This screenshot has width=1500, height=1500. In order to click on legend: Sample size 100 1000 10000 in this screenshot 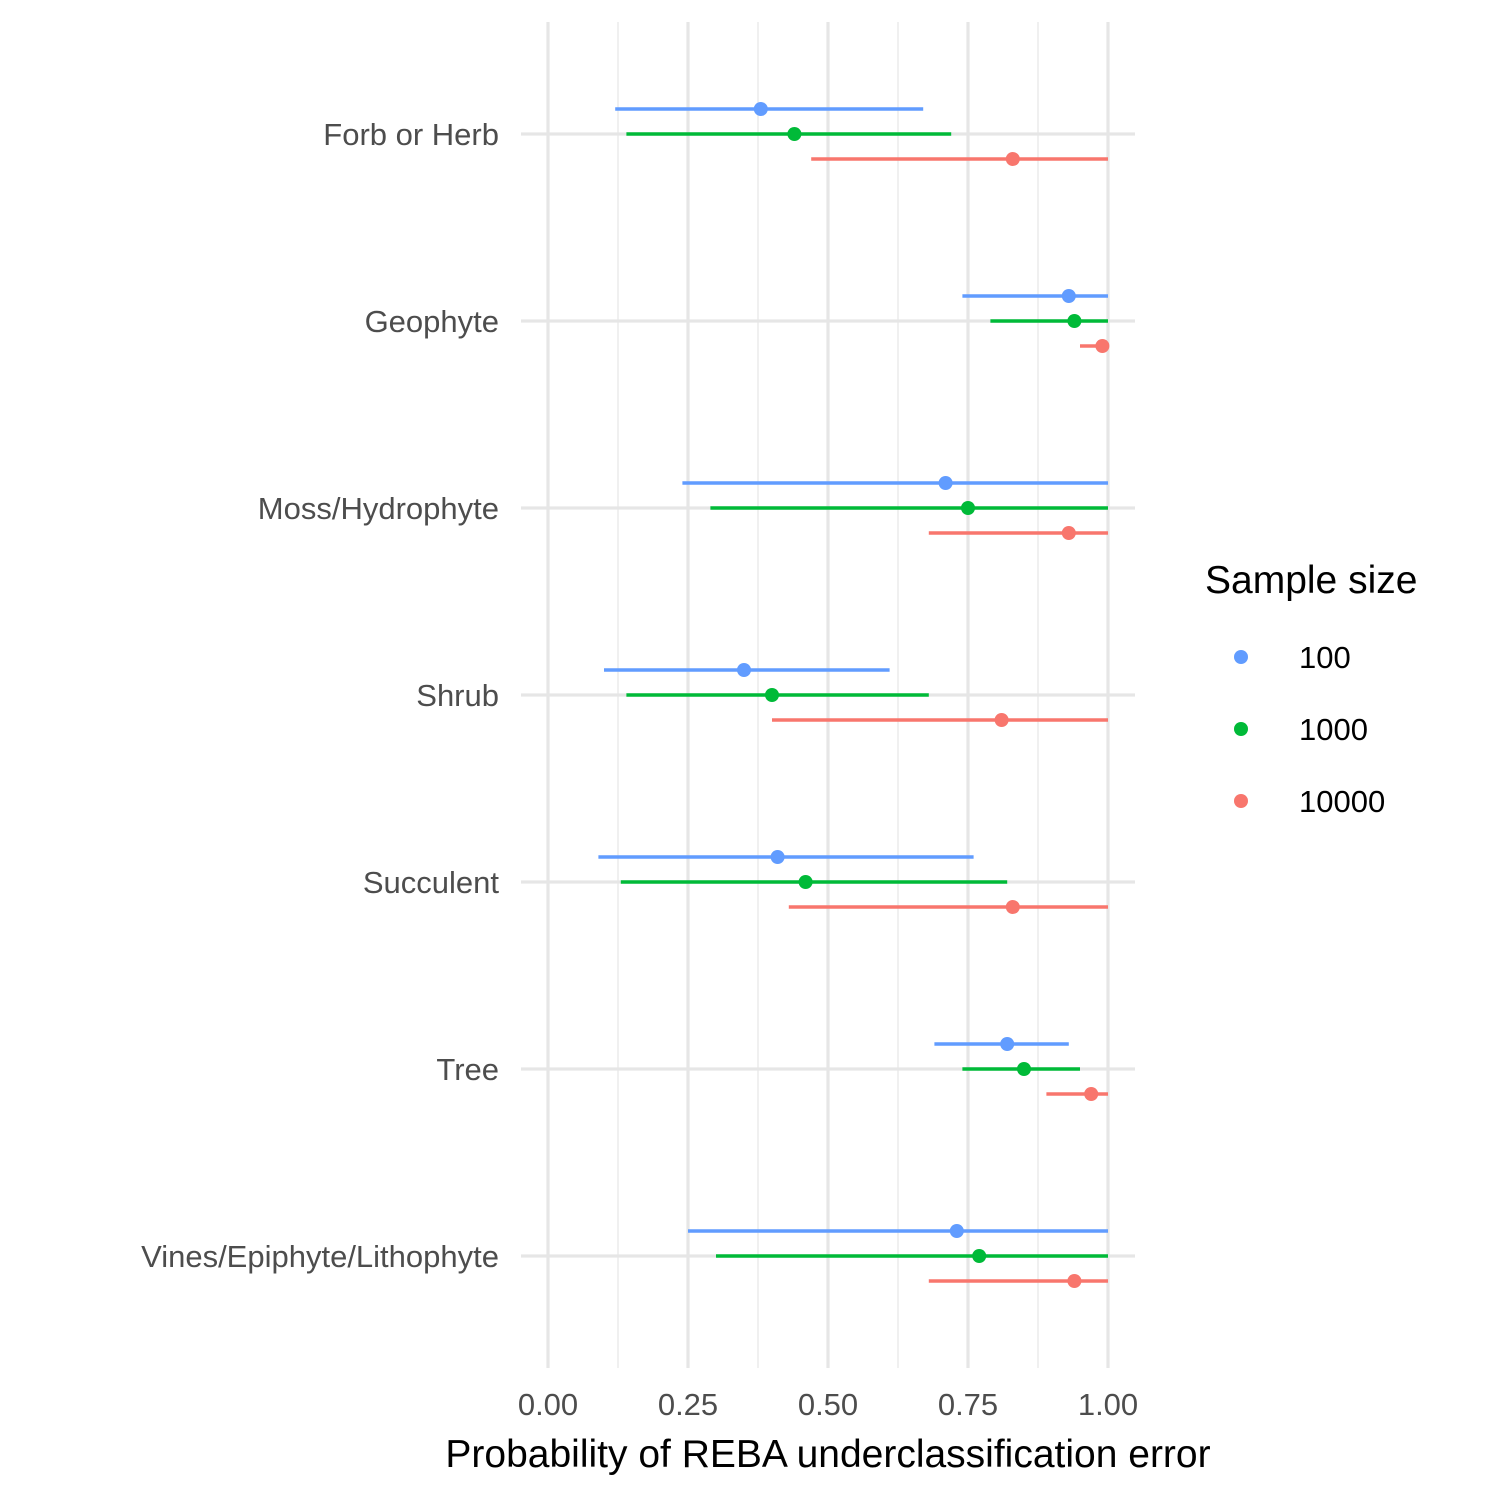, I will do `click(1311, 689)`.